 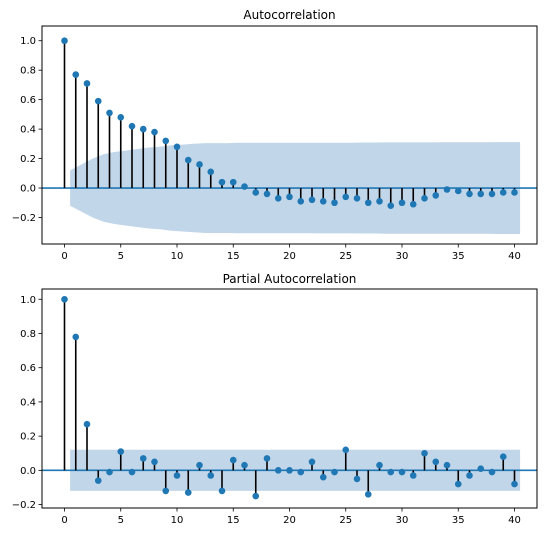 I want to click on acf-ytick-label: 0.6, so click(x=28, y=100).